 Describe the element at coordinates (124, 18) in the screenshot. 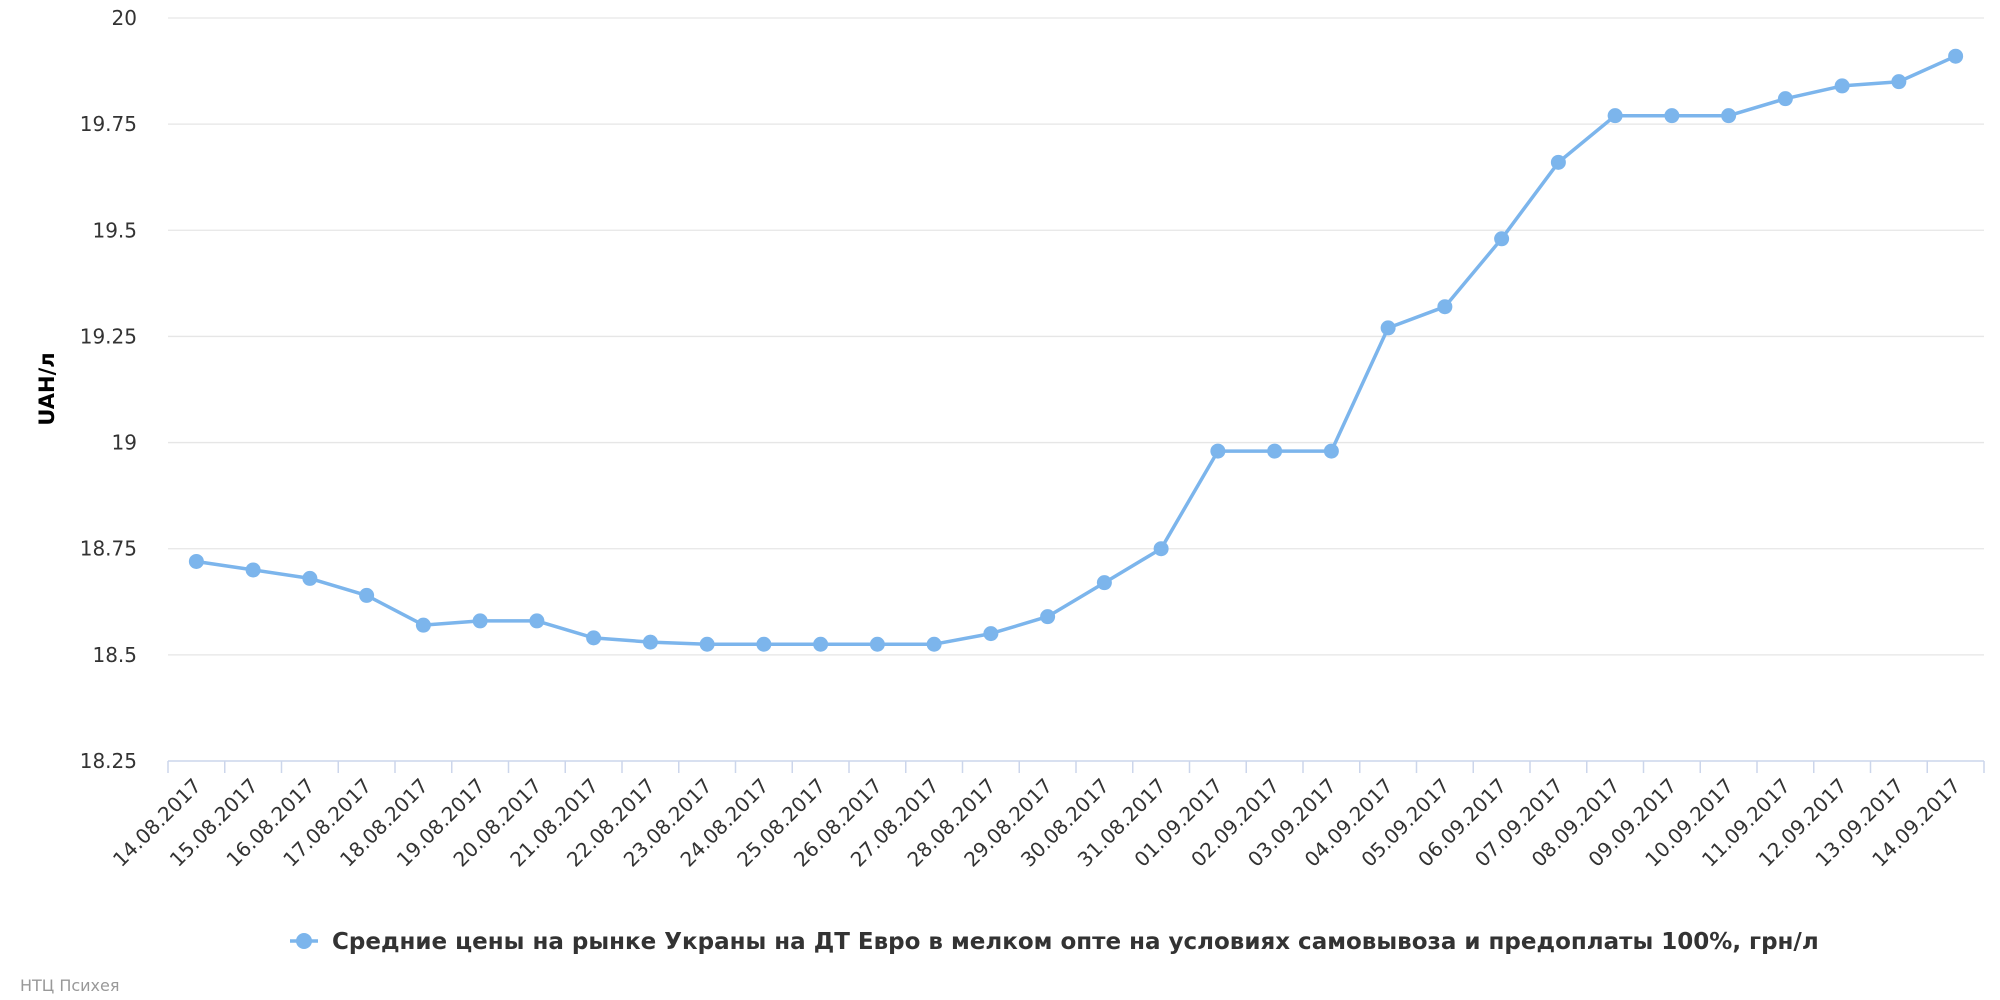

I see `y-tick-label: 20` at that location.